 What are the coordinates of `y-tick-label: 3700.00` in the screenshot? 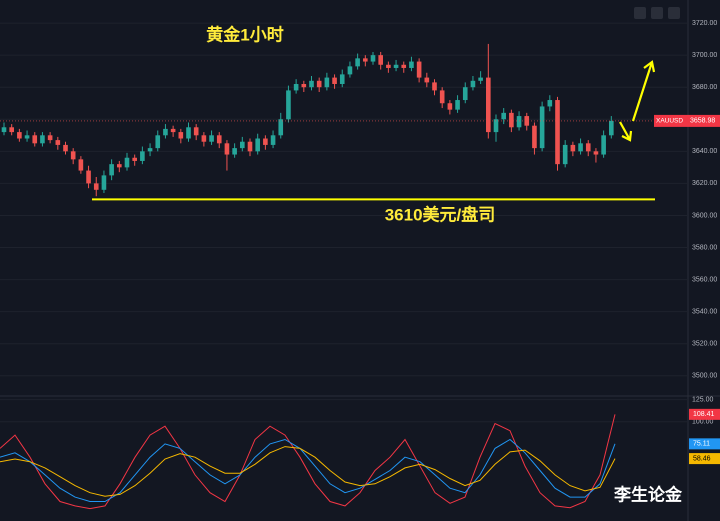 It's located at (704, 55).